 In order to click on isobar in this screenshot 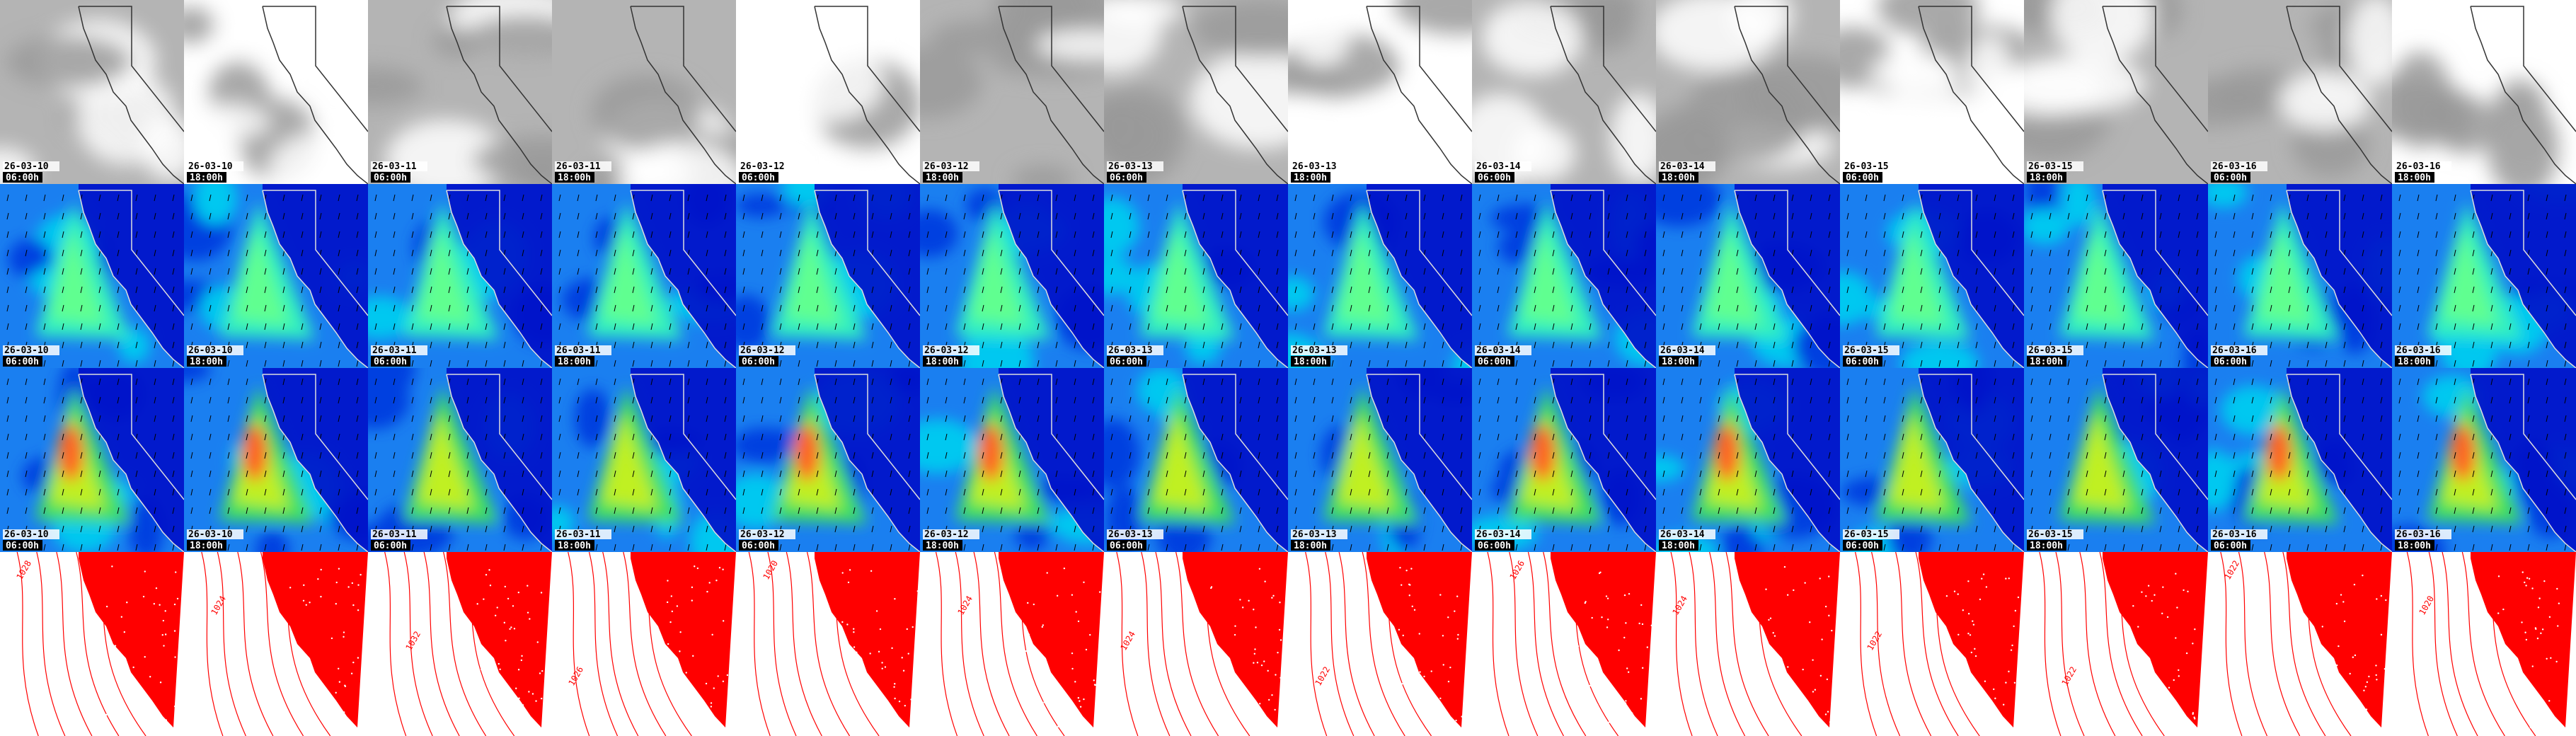, I will do `click(2418, 644)`.